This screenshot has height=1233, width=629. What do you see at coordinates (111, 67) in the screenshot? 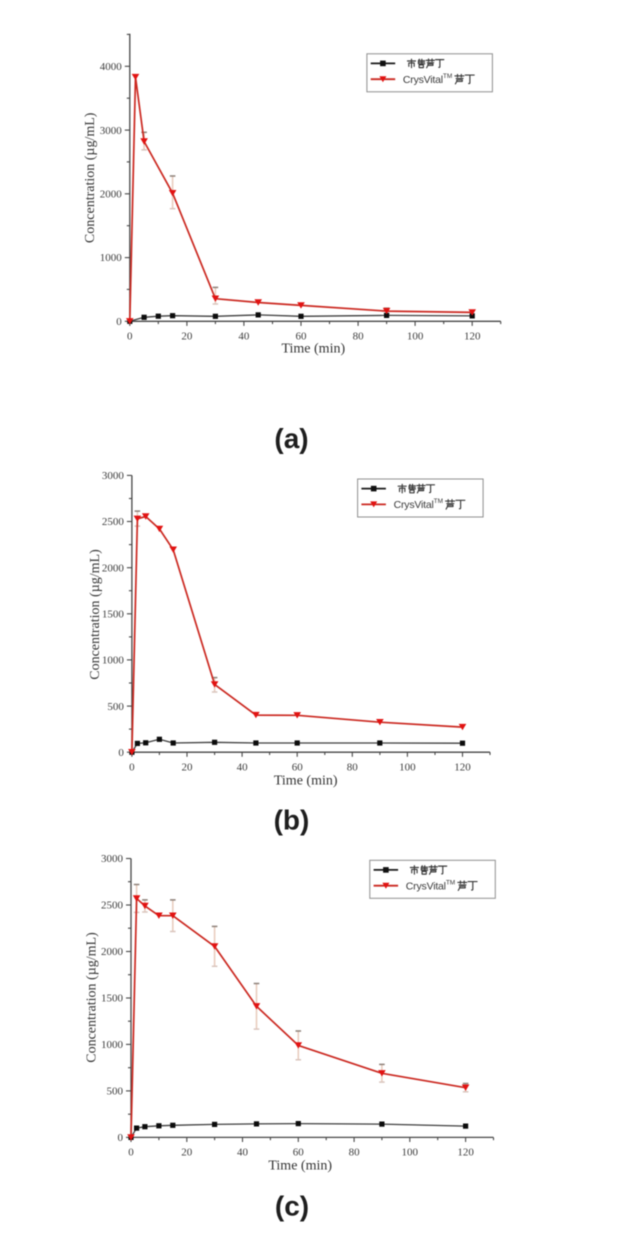
I see `svg-text: 4000` at bounding box center [111, 67].